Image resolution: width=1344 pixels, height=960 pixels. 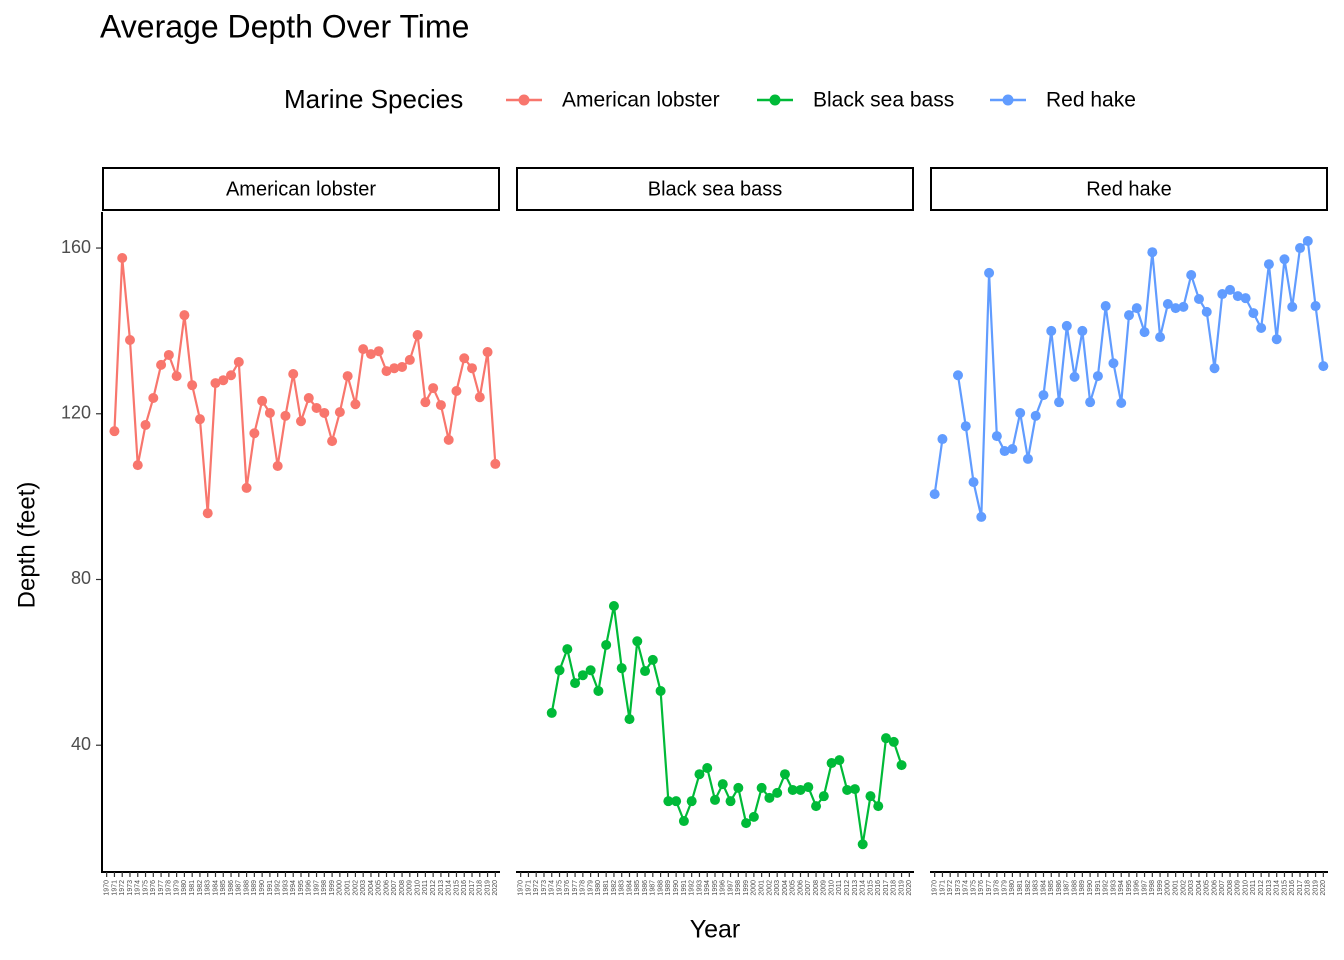 What do you see at coordinates (816, 888) in the screenshot?
I see `x-tick-label: 2008` at bounding box center [816, 888].